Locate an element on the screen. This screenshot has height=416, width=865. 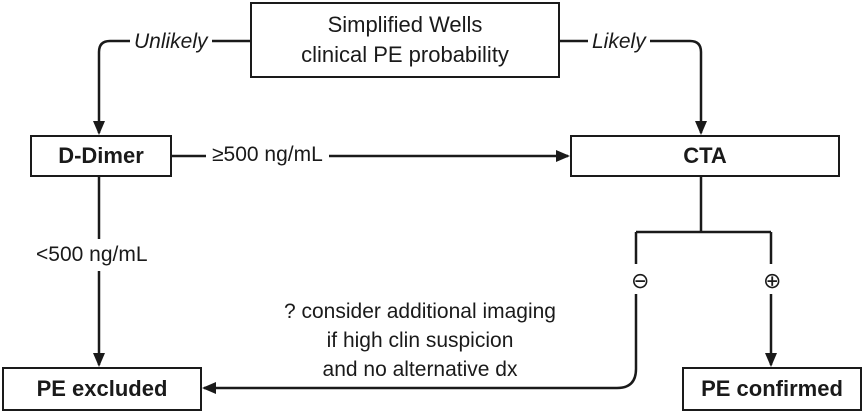
wells-line-2: clinical PE probability is located at coordinates (405, 54).